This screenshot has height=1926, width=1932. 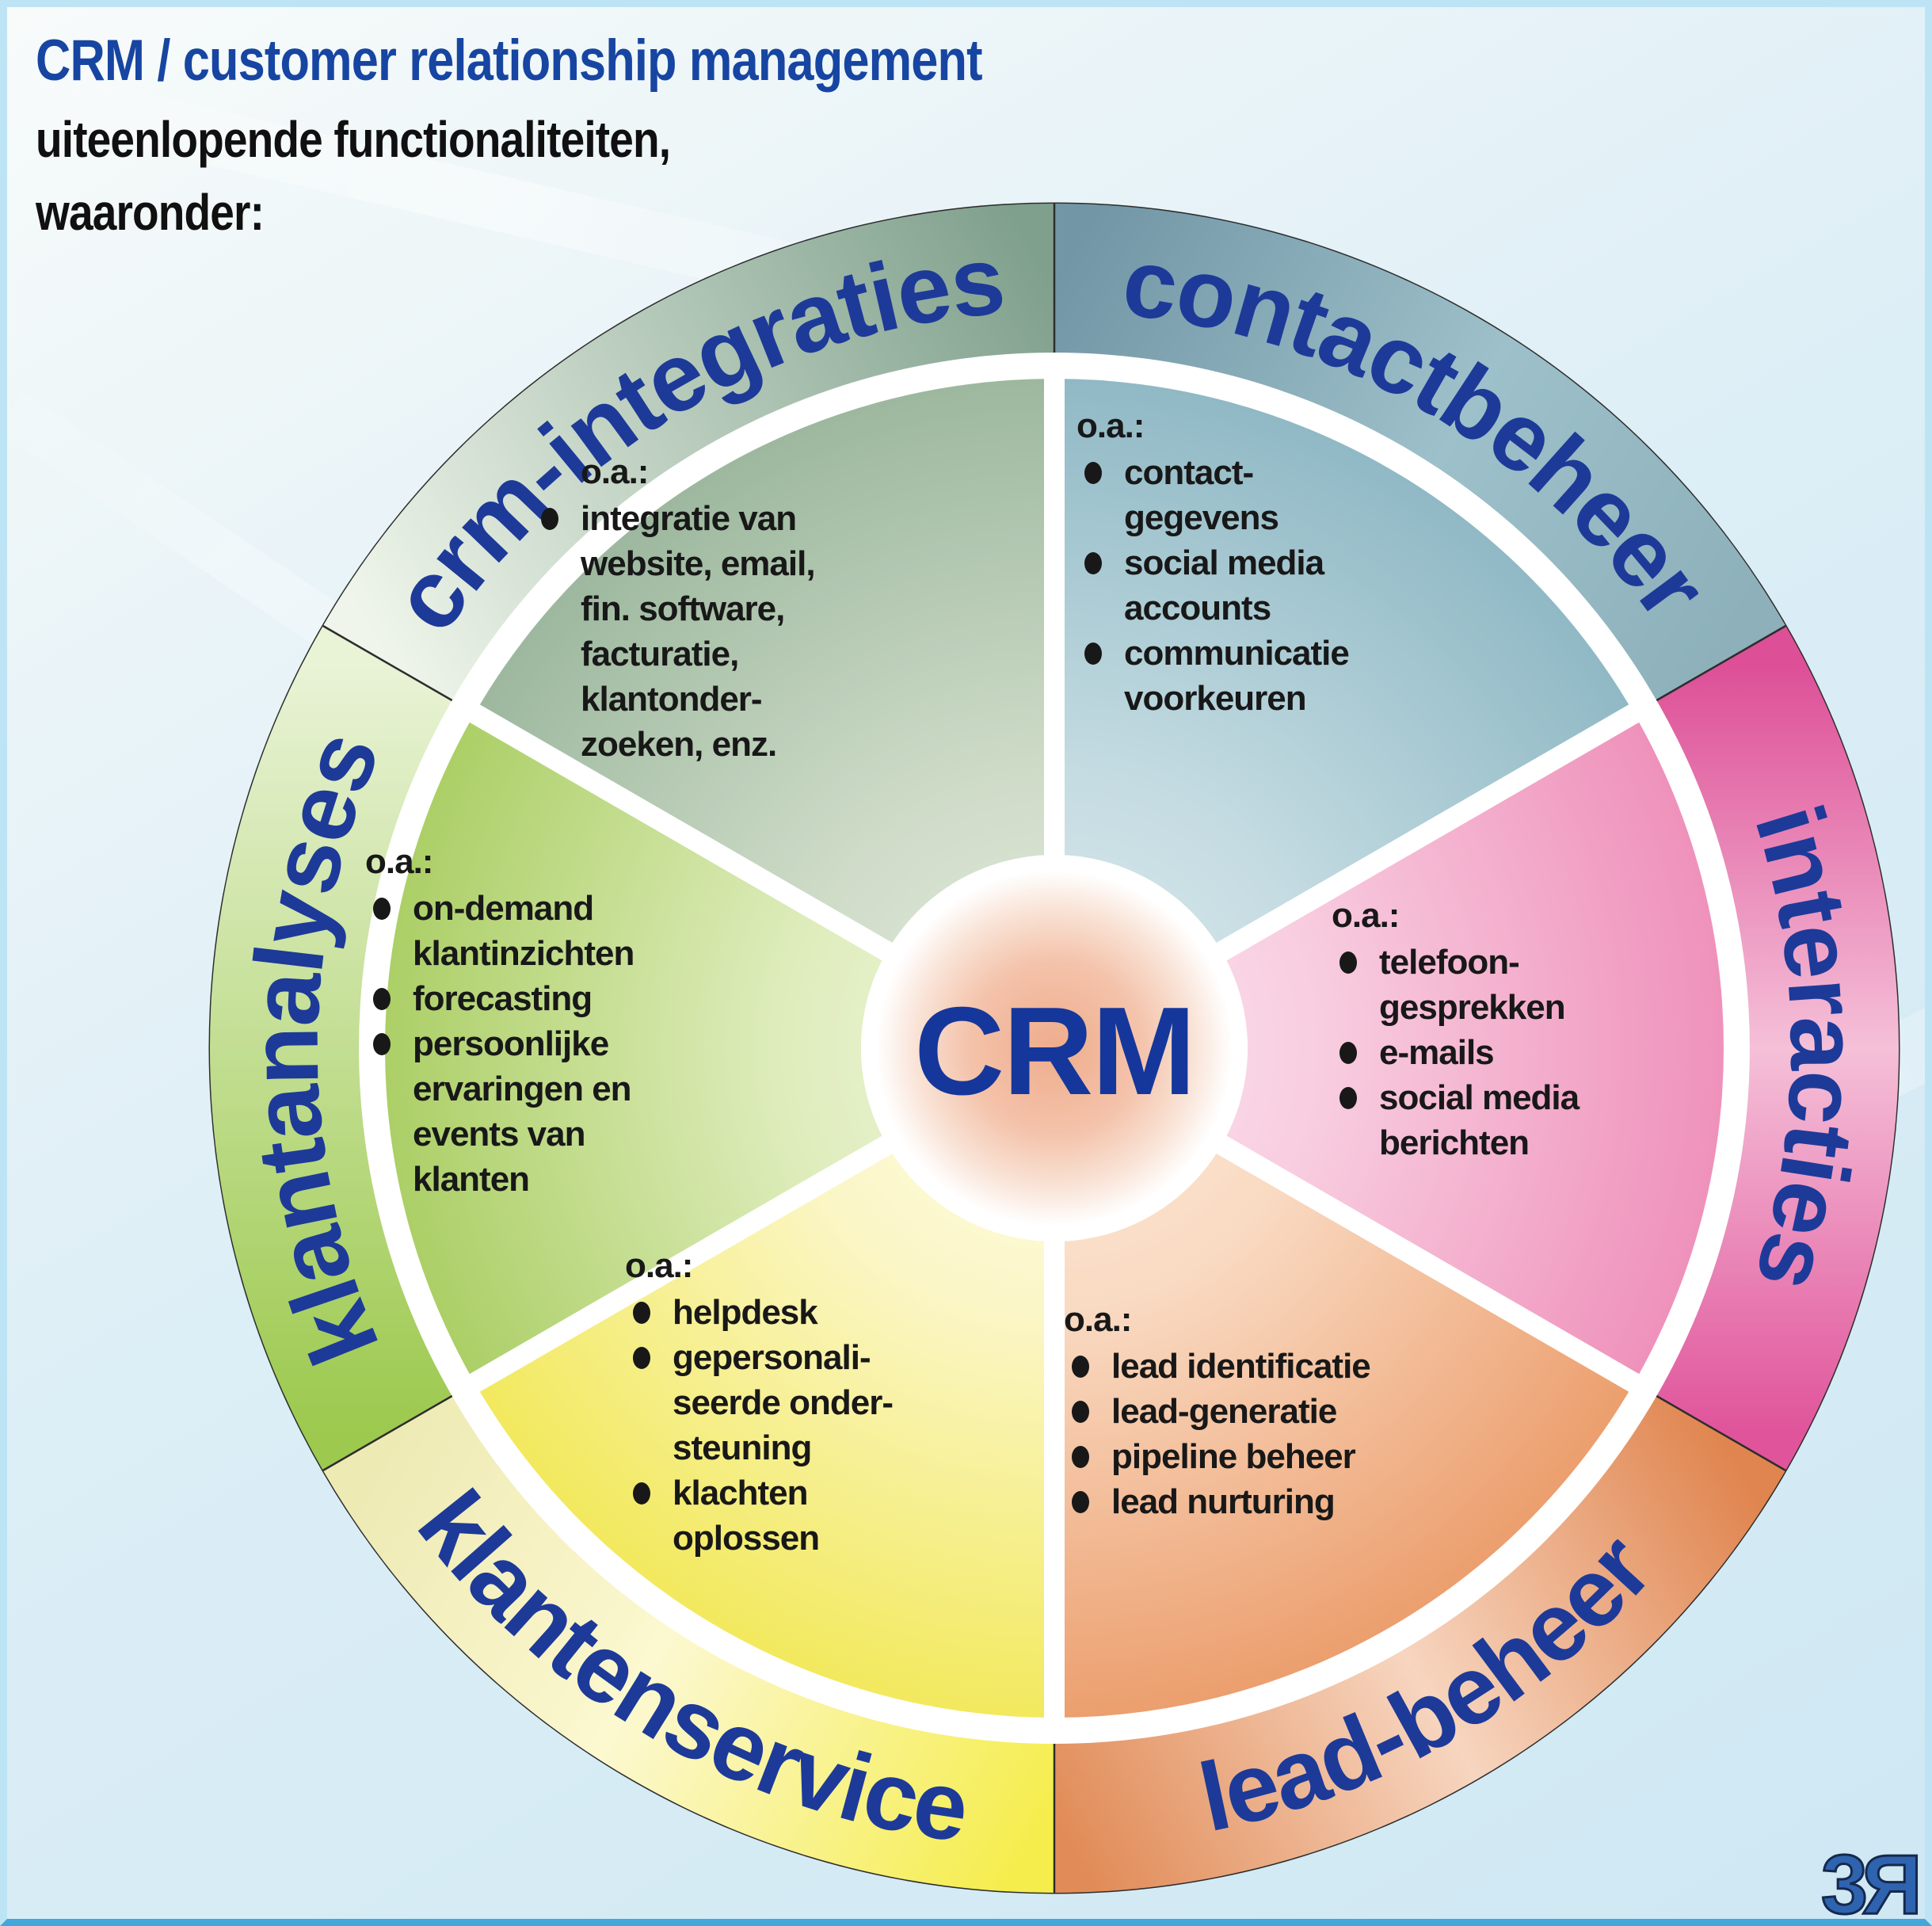 I want to click on ring-klantanalyses, so click(x=330, y=1048).